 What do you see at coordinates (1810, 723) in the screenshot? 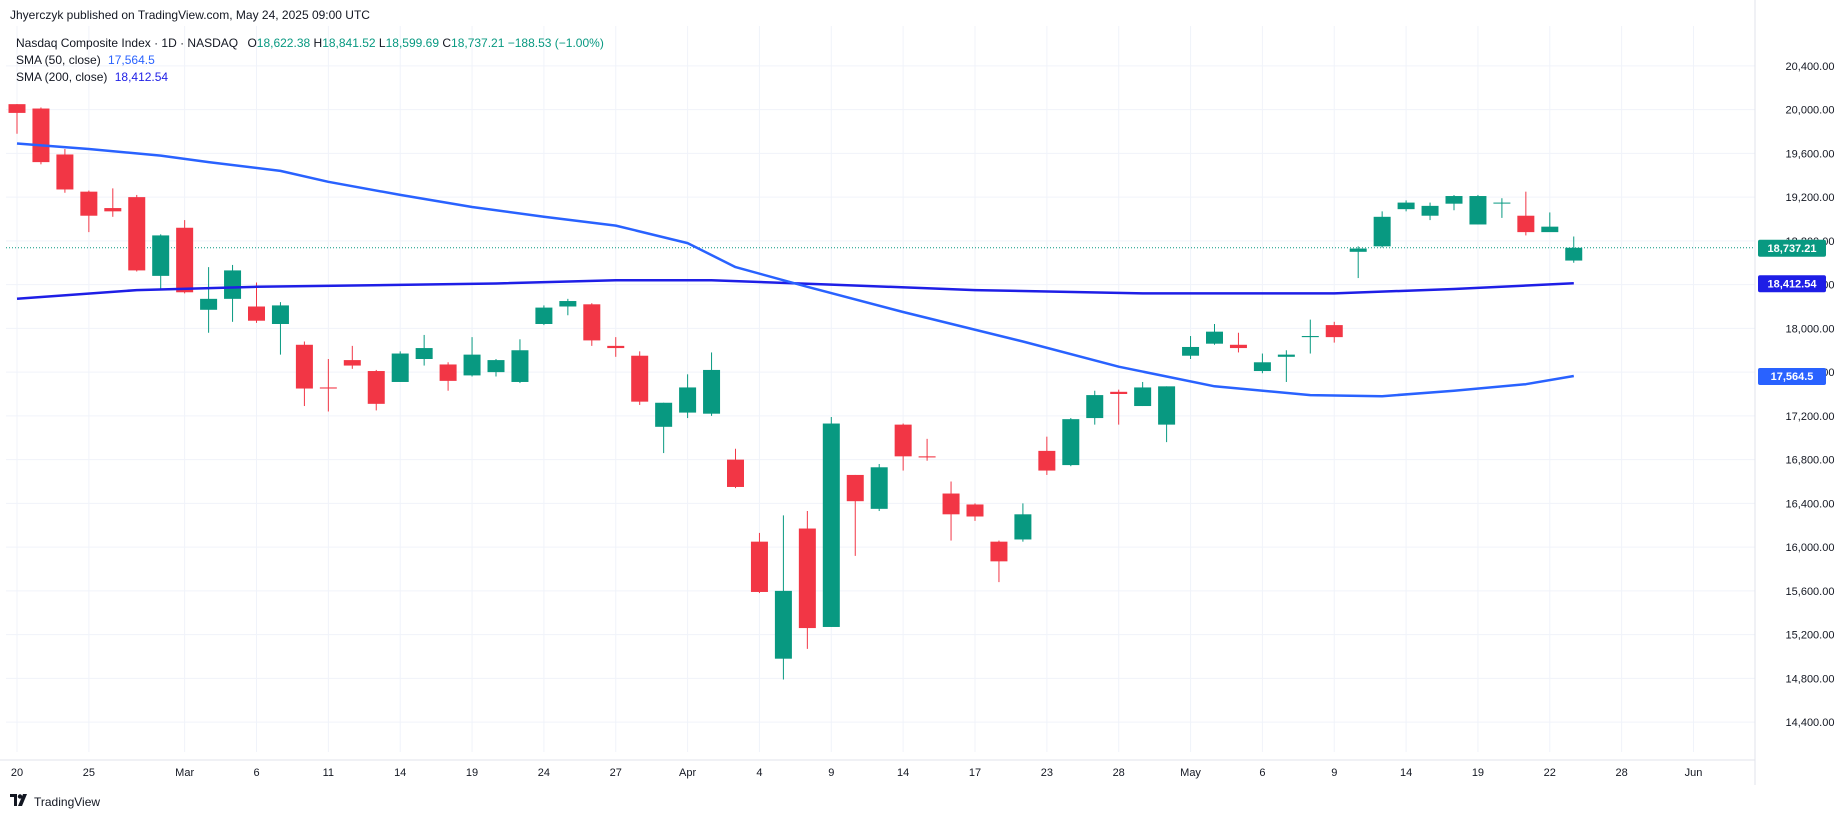
I see `price-axis-label: 14,400.00` at bounding box center [1810, 723].